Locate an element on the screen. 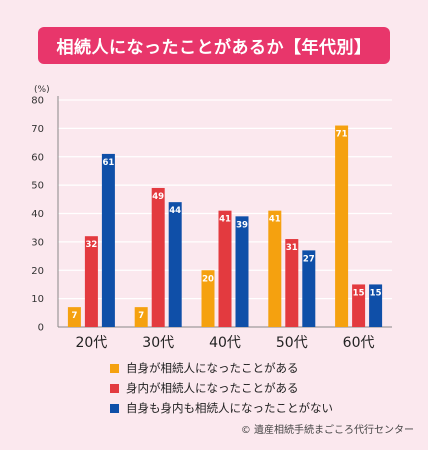 Image resolution: width=428 pixels, height=450 pixels. y-tick-label: 20 is located at coordinates (37, 271).